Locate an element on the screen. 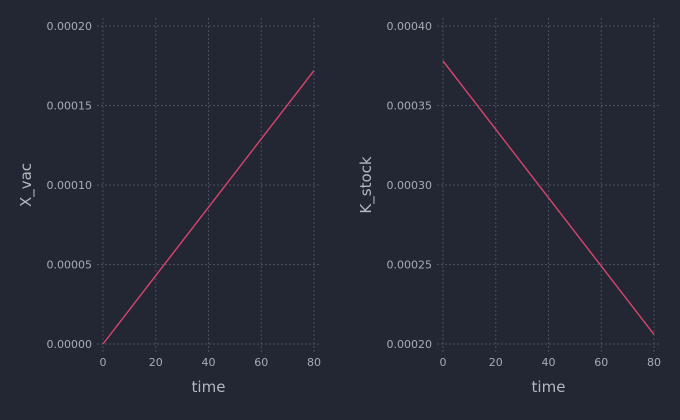 The image size is (680, 420). y-axis-label: K_stock is located at coordinates (366, 184).